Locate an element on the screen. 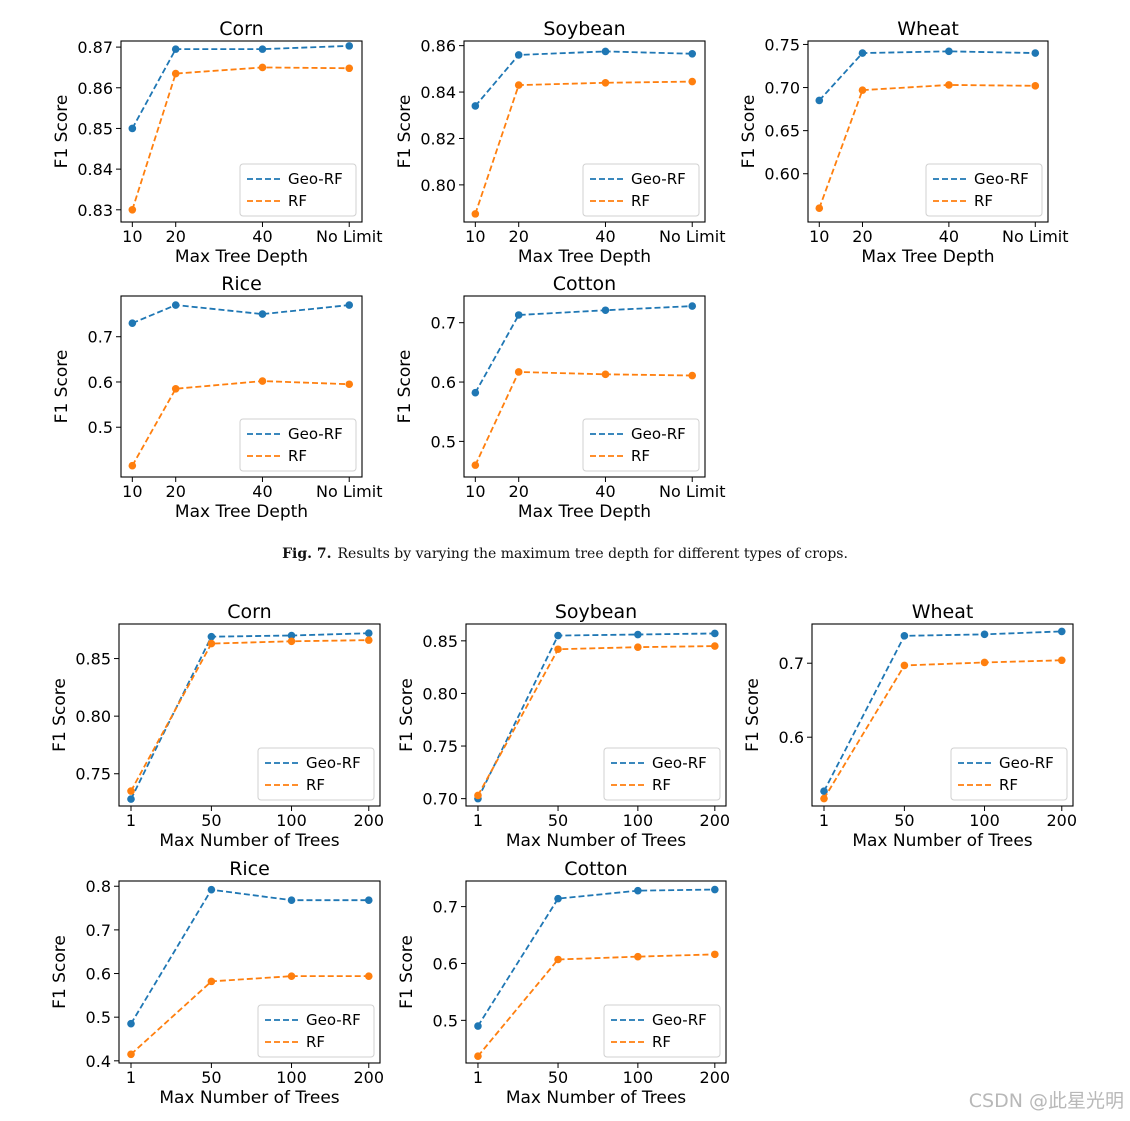 The height and width of the screenshot is (1121, 1130). x-tick-label: 100 is located at coordinates (984, 820).